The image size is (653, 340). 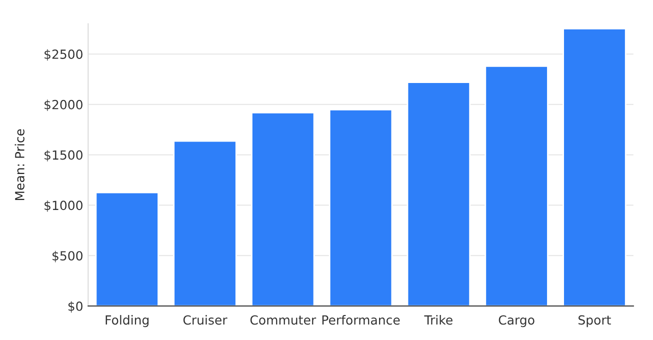 I want to click on x-tick-label: Sport, so click(x=594, y=321).